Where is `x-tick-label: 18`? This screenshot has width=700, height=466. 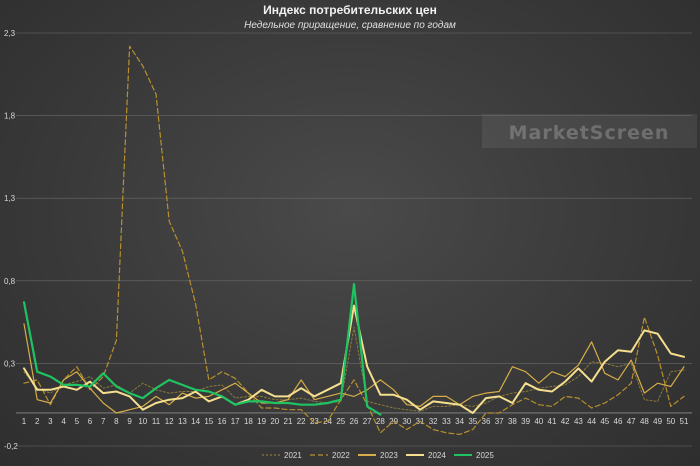 x-tick-label: 18 is located at coordinates (248, 421).